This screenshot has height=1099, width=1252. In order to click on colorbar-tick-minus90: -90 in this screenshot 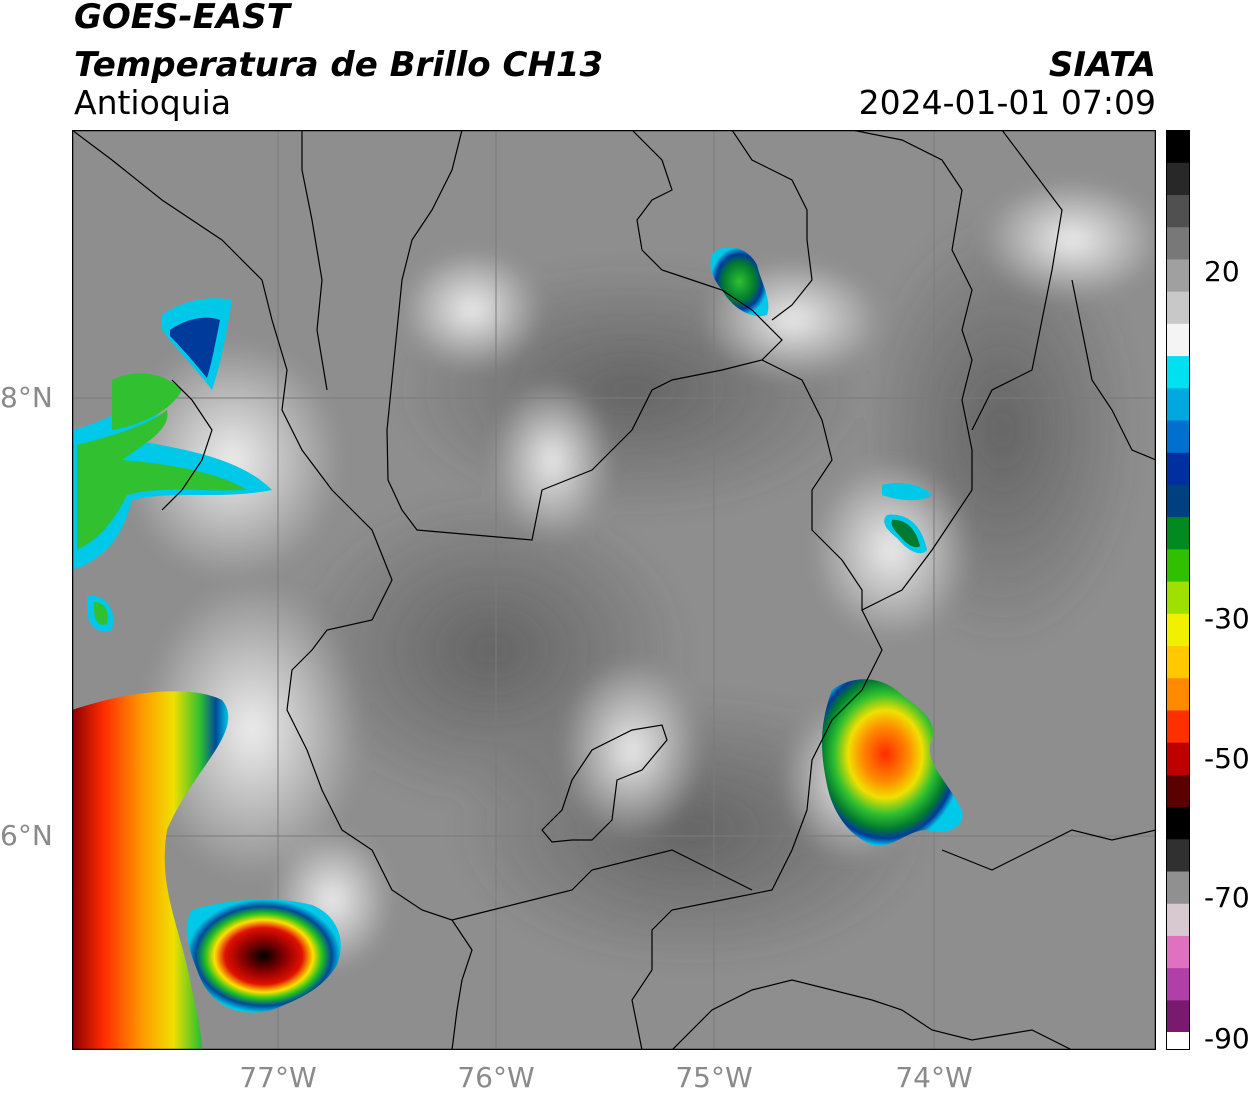, I will do `click(1227, 1038)`.